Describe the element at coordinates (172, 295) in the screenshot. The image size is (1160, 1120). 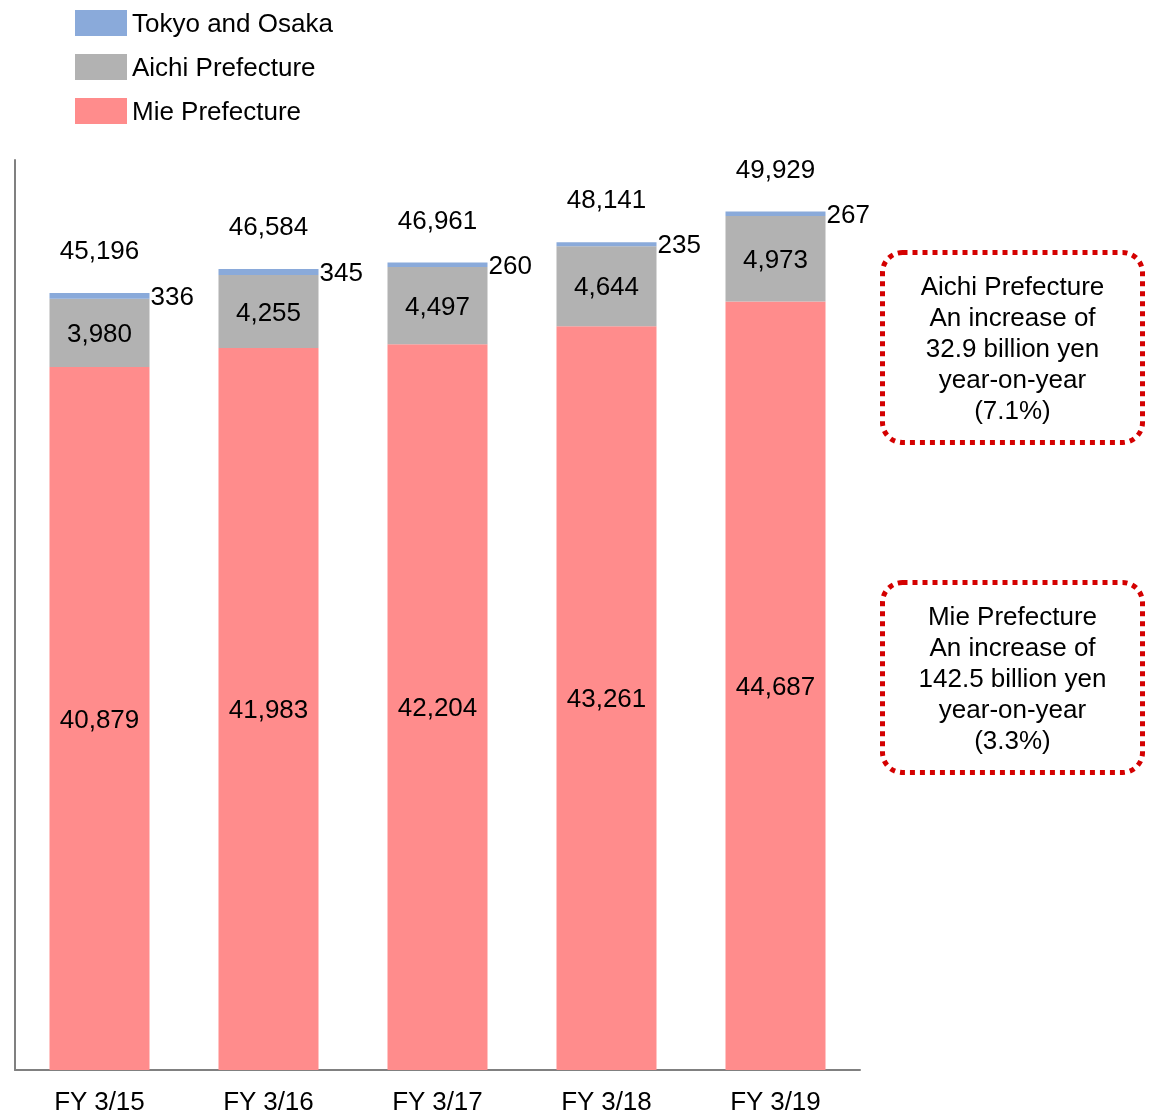
I see `data-label: 336` at that location.